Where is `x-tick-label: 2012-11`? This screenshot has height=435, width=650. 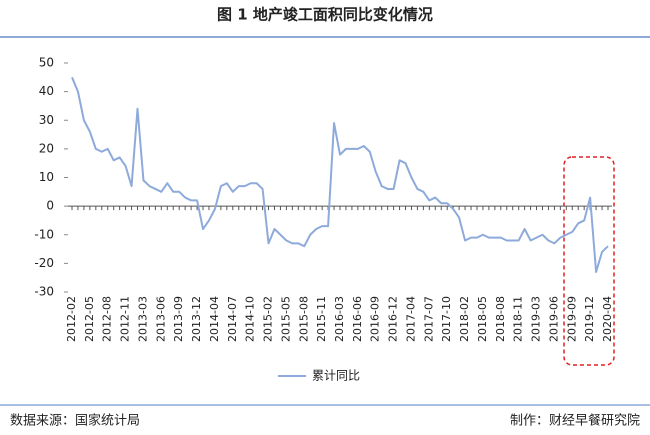
x-tick-label: 2012-11 is located at coordinates (125, 319).